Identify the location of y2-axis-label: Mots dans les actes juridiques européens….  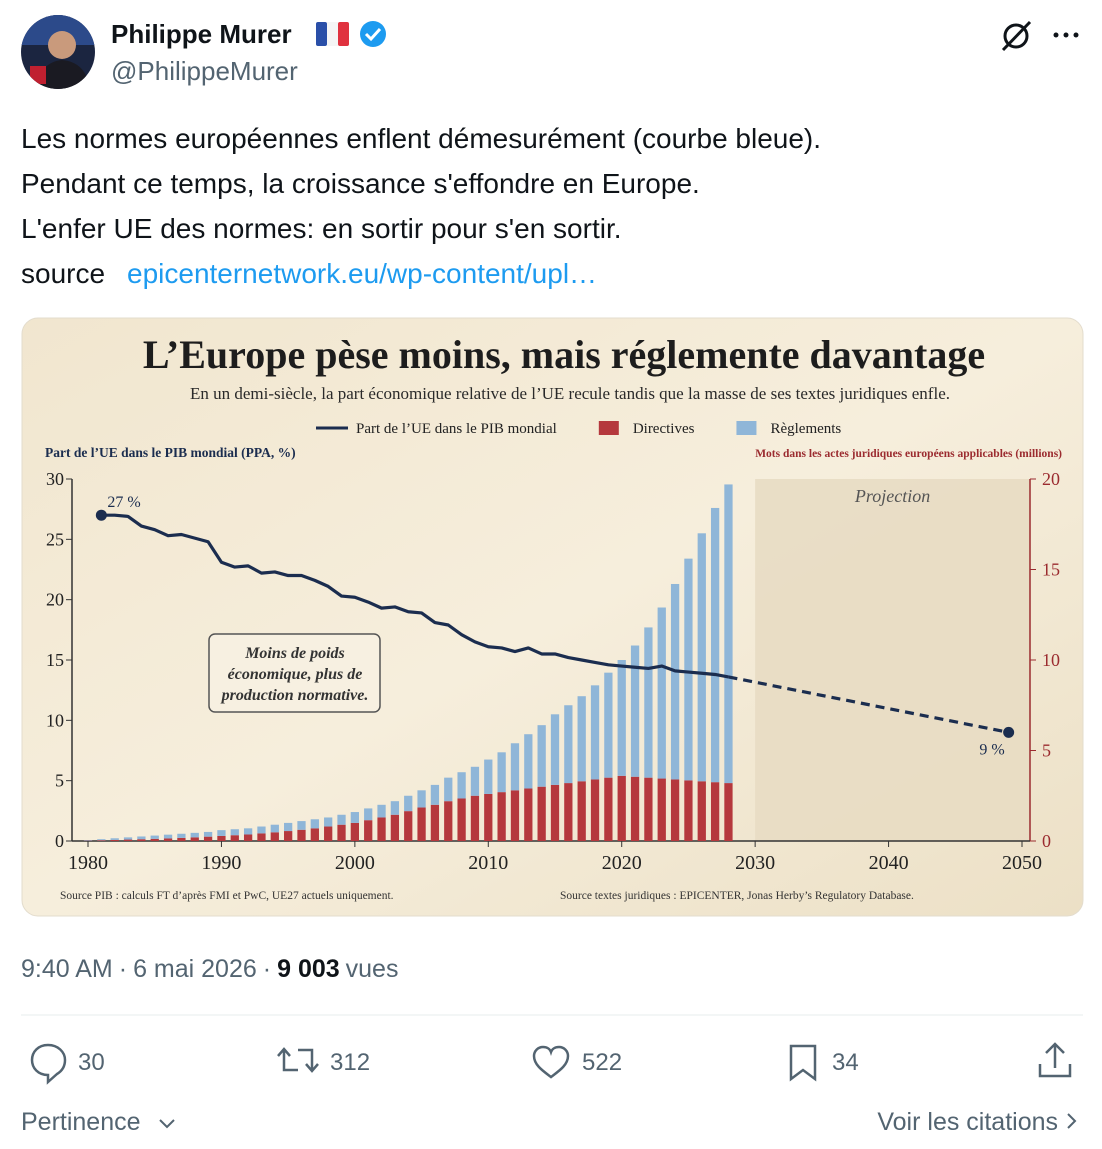
(908, 454).